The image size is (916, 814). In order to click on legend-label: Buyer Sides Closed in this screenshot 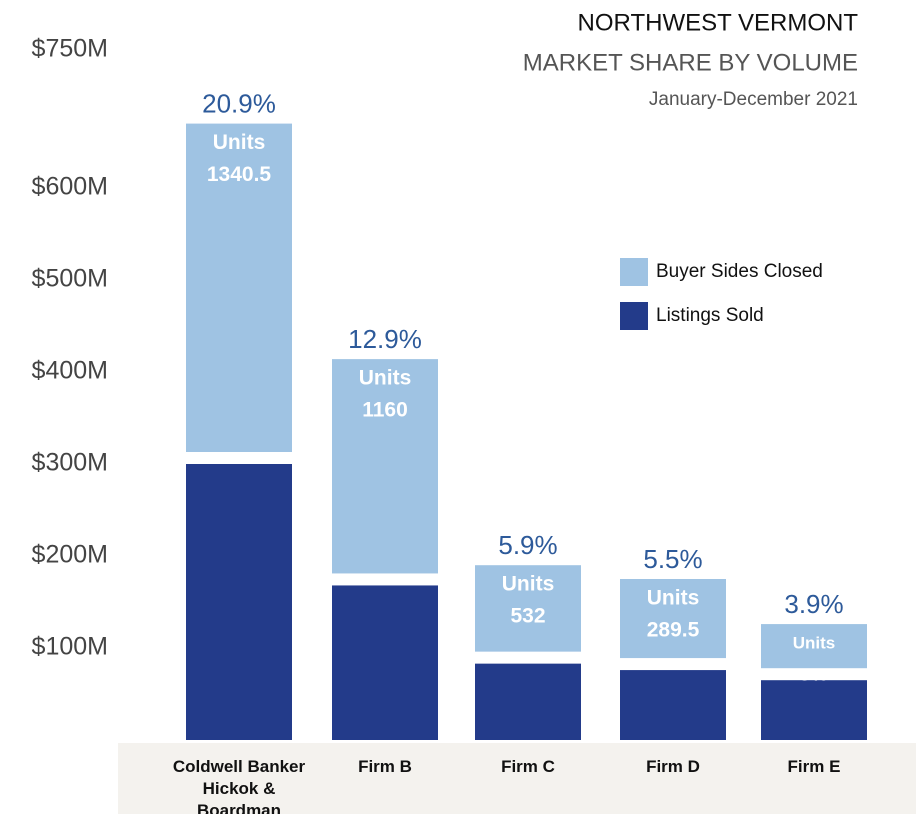, I will do `click(739, 271)`.